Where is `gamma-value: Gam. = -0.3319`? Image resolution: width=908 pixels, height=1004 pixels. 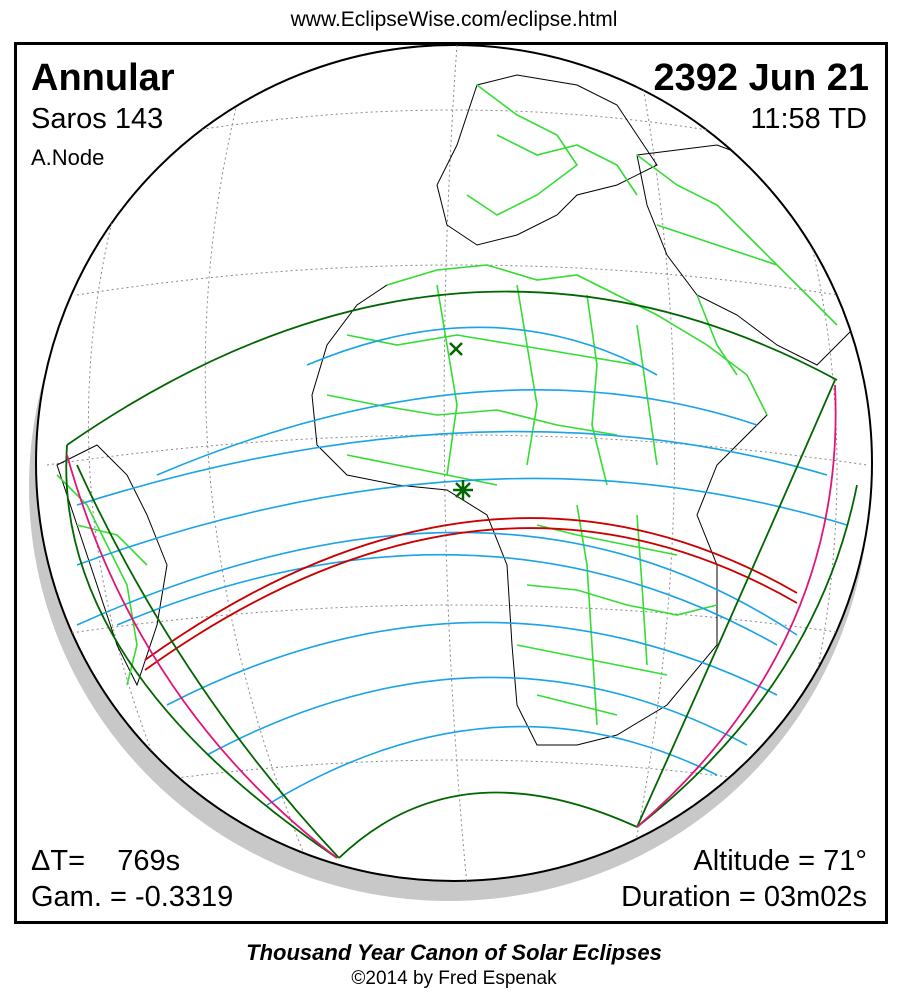 gamma-value: Gam. = -0.3319 is located at coordinates (132, 897).